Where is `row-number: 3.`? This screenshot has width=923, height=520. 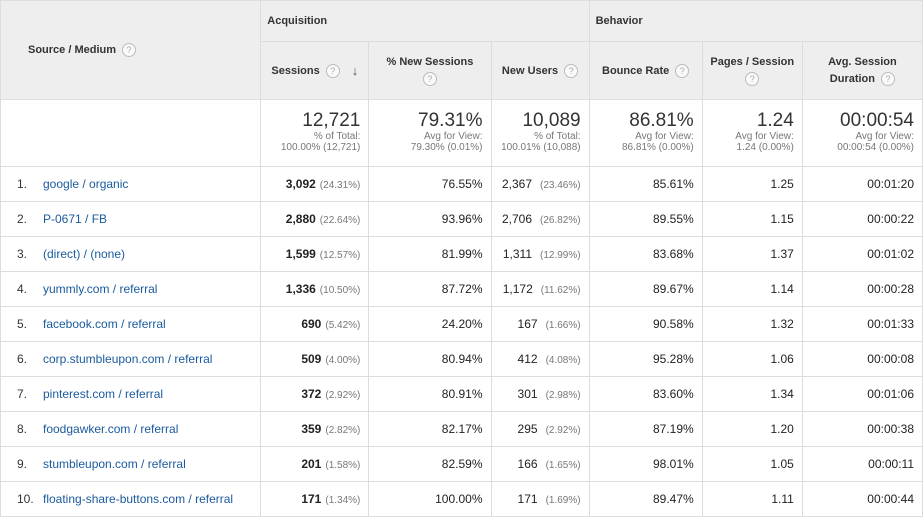 row-number: 3. is located at coordinates (22, 254).